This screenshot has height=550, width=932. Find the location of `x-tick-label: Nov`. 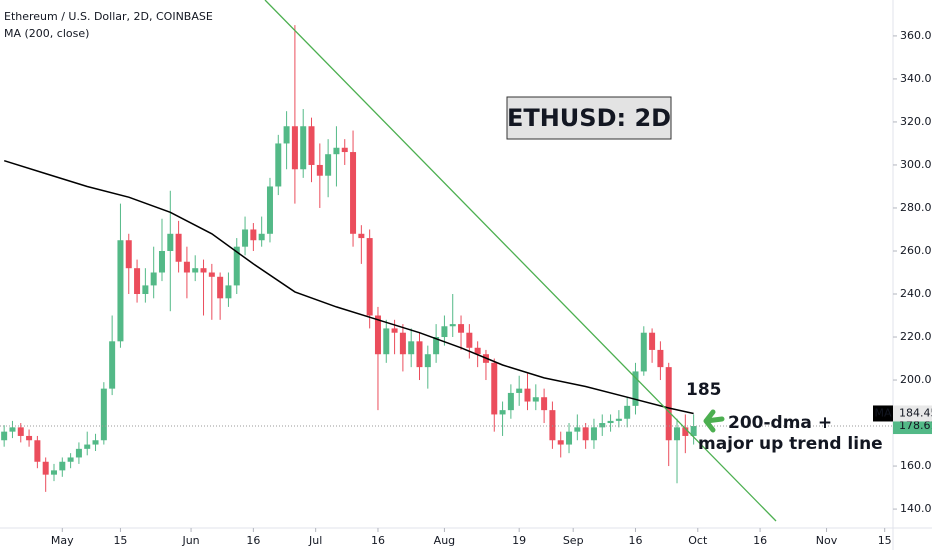

x-tick-label: Nov is located at coordinates (827, 540).